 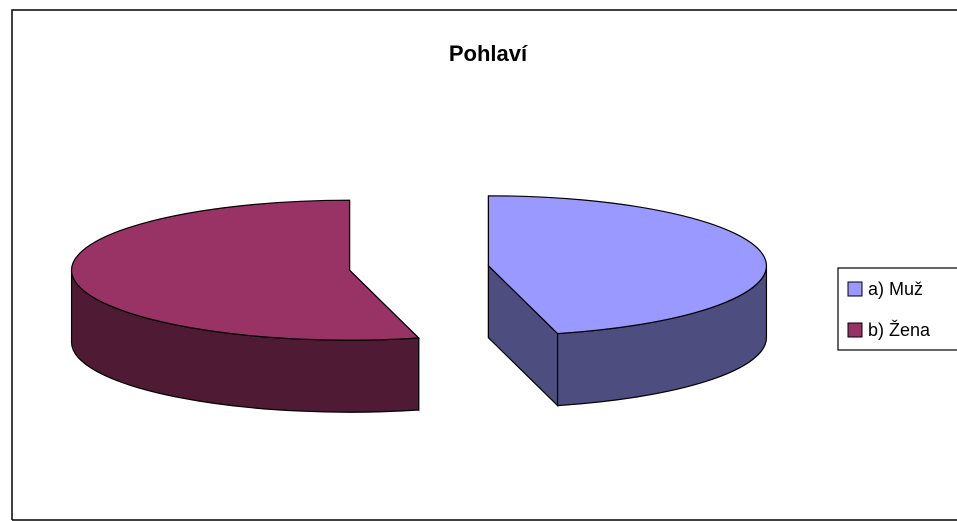 What do you see at coordinates (899, 330) in the screenshot?
I see `legend-label: b) Žena` at bounding box center [899, 330].